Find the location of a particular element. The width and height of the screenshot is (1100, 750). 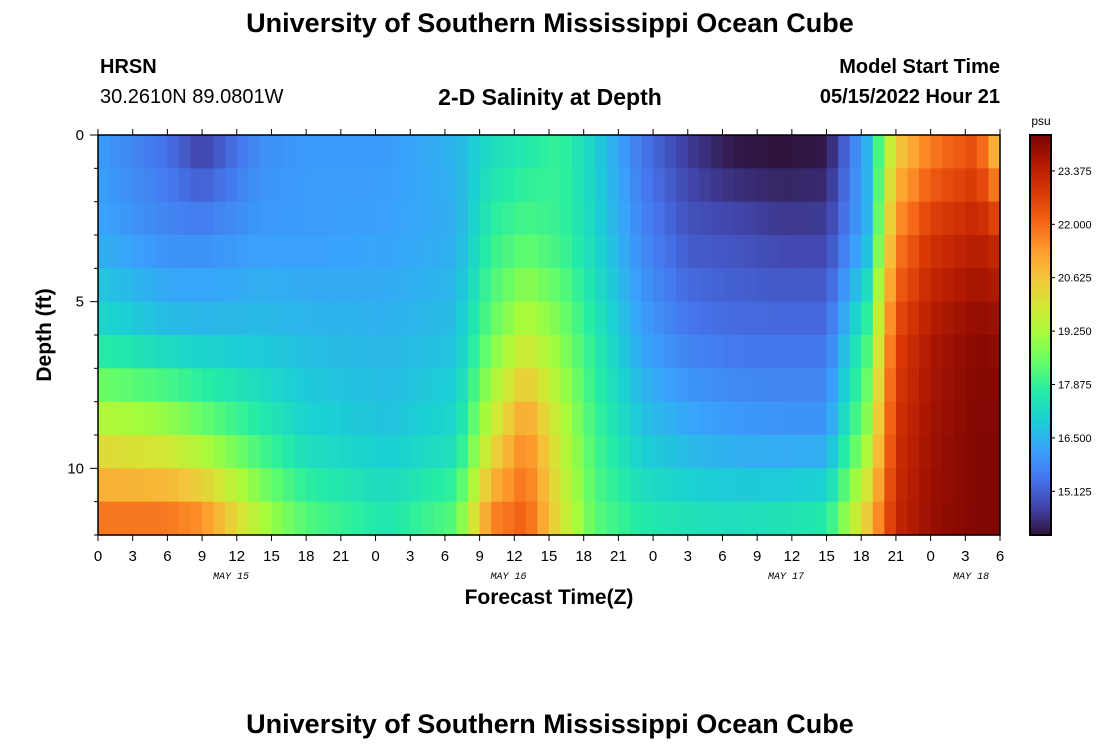

x-tick-label: 21 is located at coordinates (341, 556).